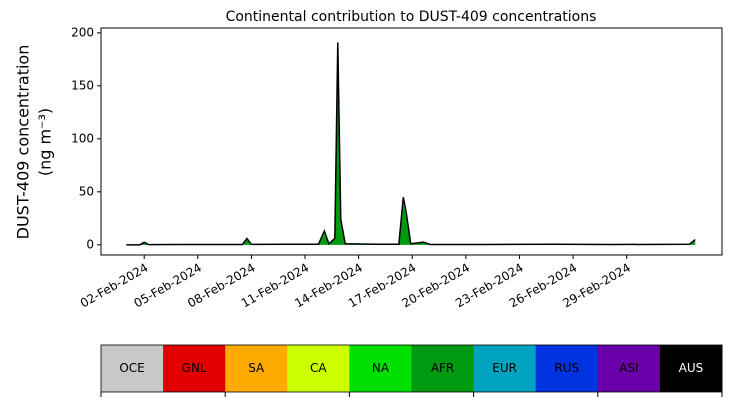  I want to click on legend-frame, so click(411, 368).